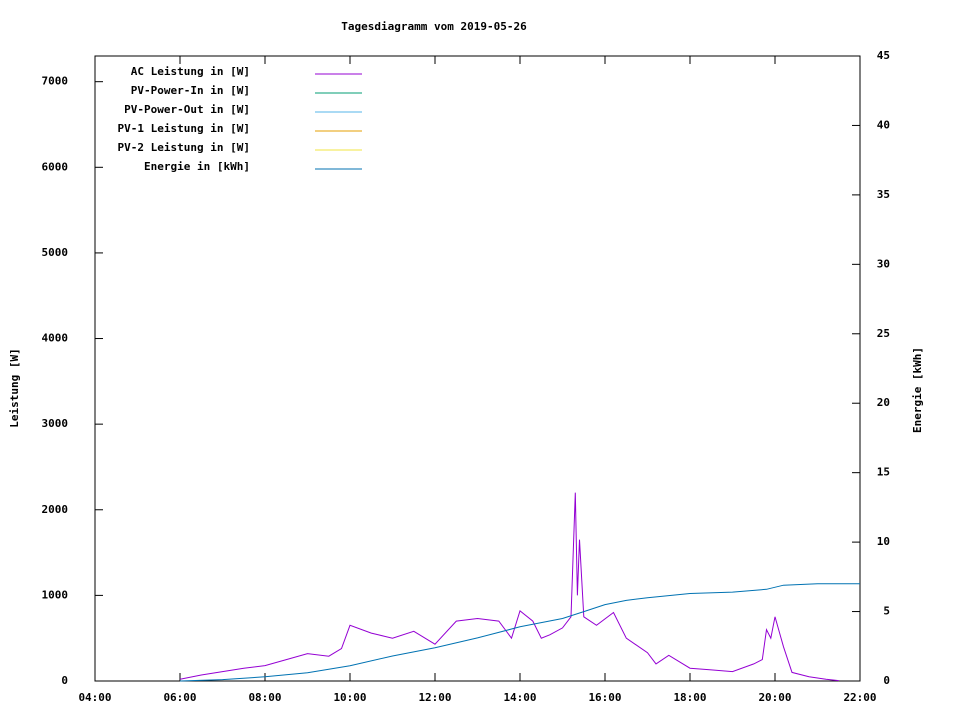  What do you see at coordinates (519, 697) in the screenshot?
I see `x-tick-label: 14:00` at bounding box center [519, 697].